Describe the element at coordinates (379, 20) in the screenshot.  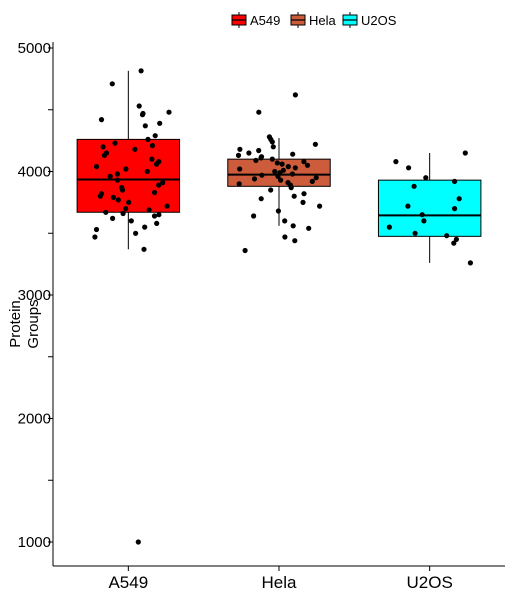
I see `legend-label-U2OS: U2OS` at that location.